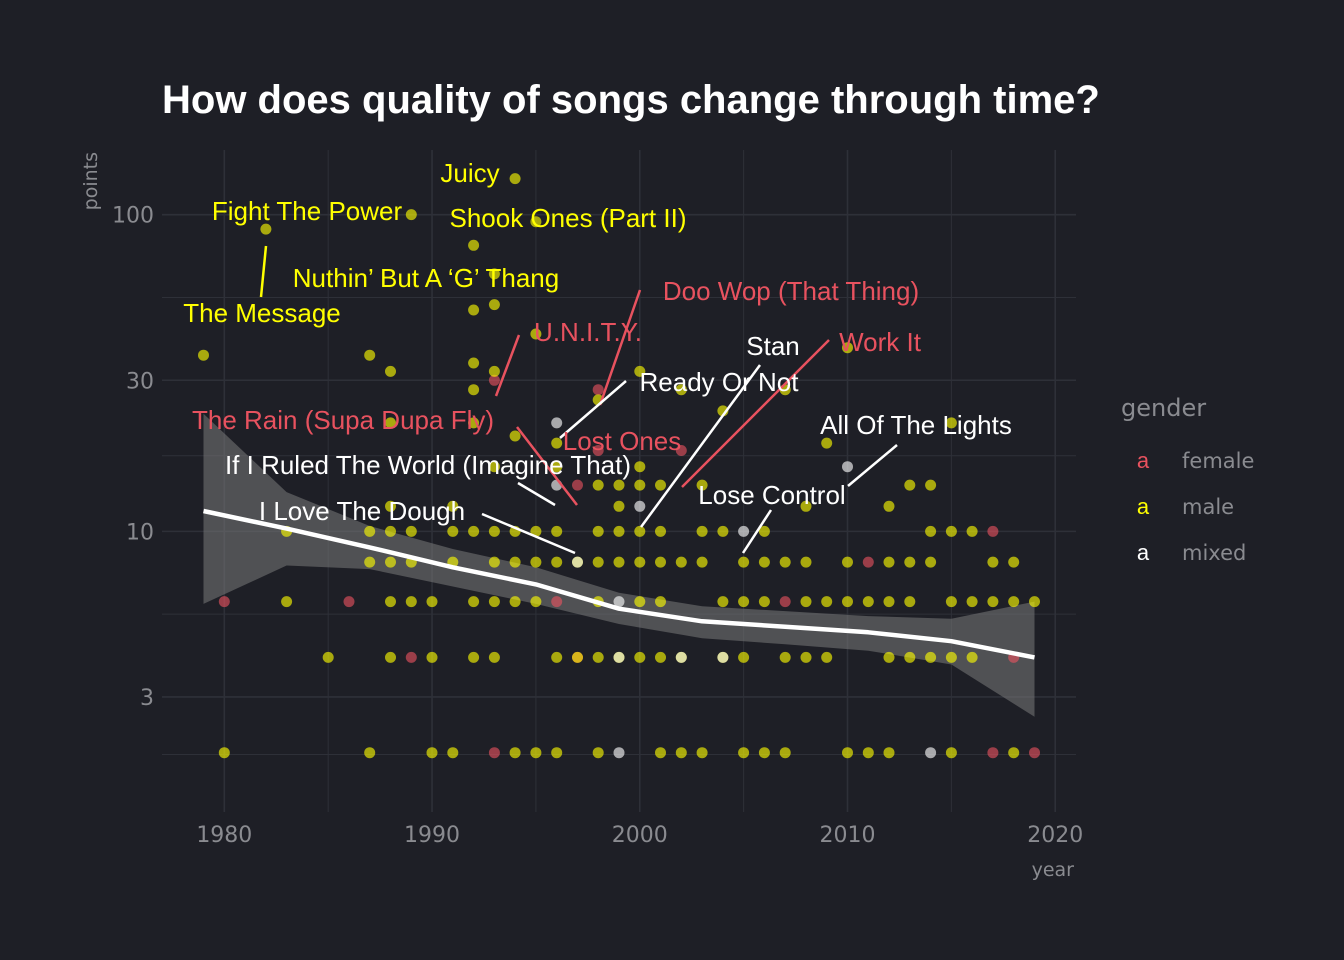  Describe the element at coordinates (1143, 552) in the screenshot. I see `legend-key-mixed: a` at that location.